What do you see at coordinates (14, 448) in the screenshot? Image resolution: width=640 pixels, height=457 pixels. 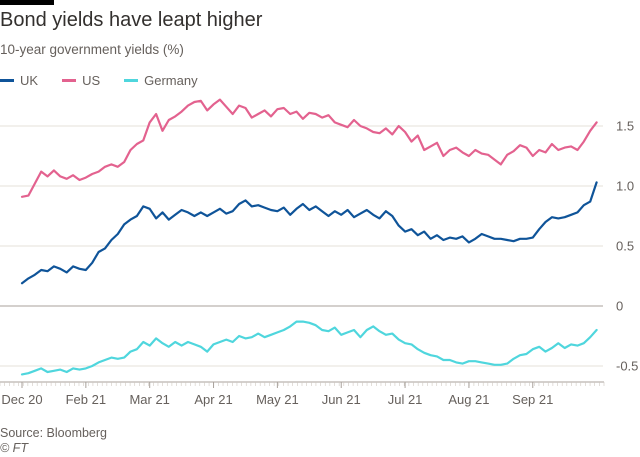 I see `ft-logo: © FT` at bounding box center [14, 448].